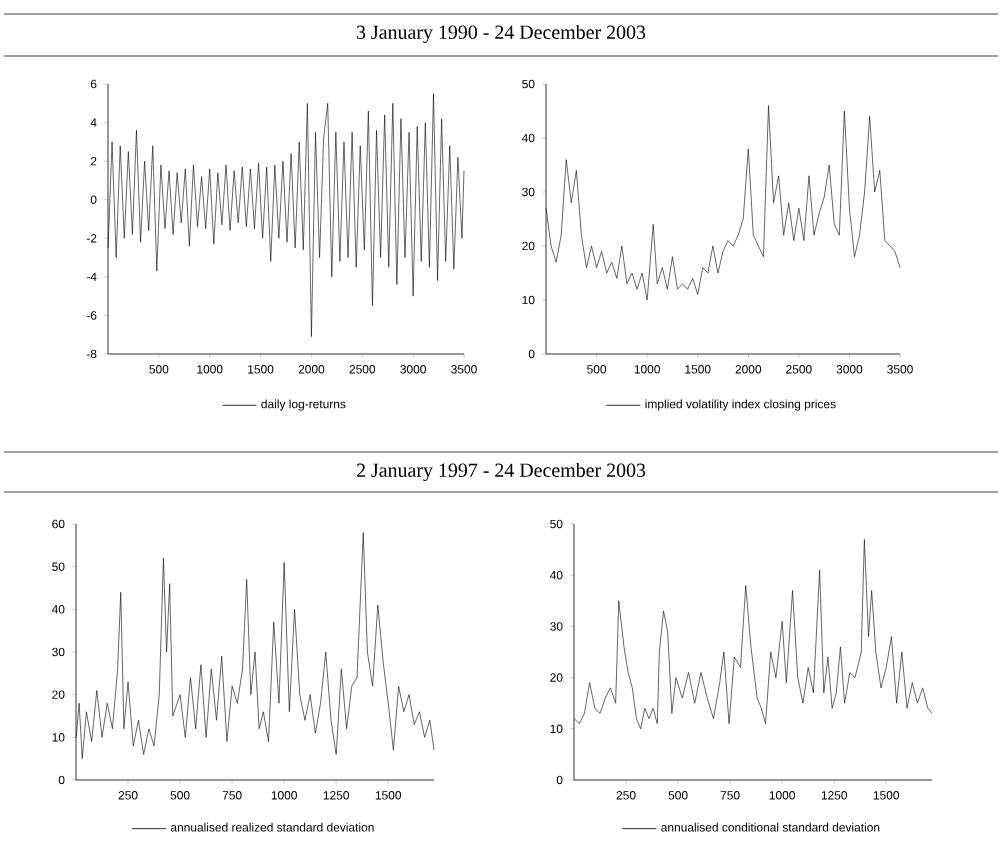 Image resolution: width=1002 pixels, height=844 pixels. What do you see at coordinates (501, 472) in the screenshot?
I see `text: 2 January 1997 - 24 December 2003` at bounding box center [501, 472].